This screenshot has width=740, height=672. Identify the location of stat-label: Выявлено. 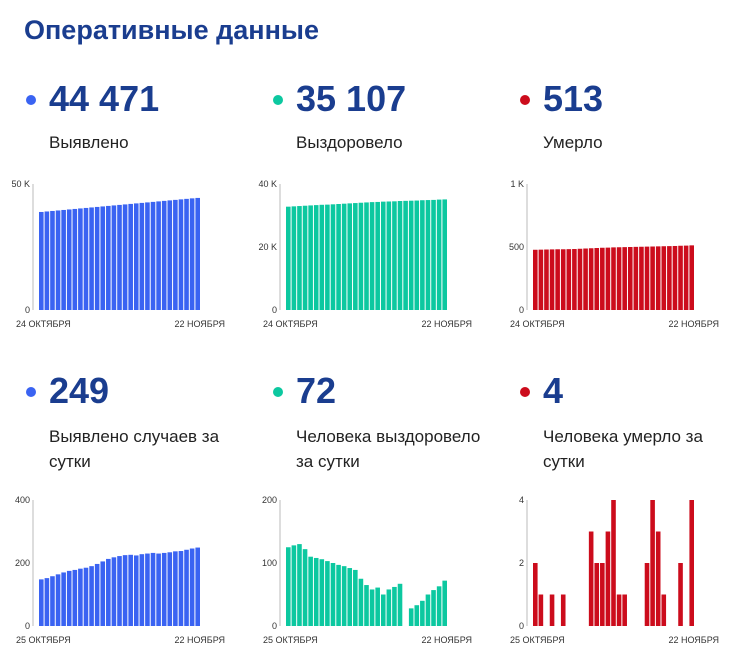
(89, 142).